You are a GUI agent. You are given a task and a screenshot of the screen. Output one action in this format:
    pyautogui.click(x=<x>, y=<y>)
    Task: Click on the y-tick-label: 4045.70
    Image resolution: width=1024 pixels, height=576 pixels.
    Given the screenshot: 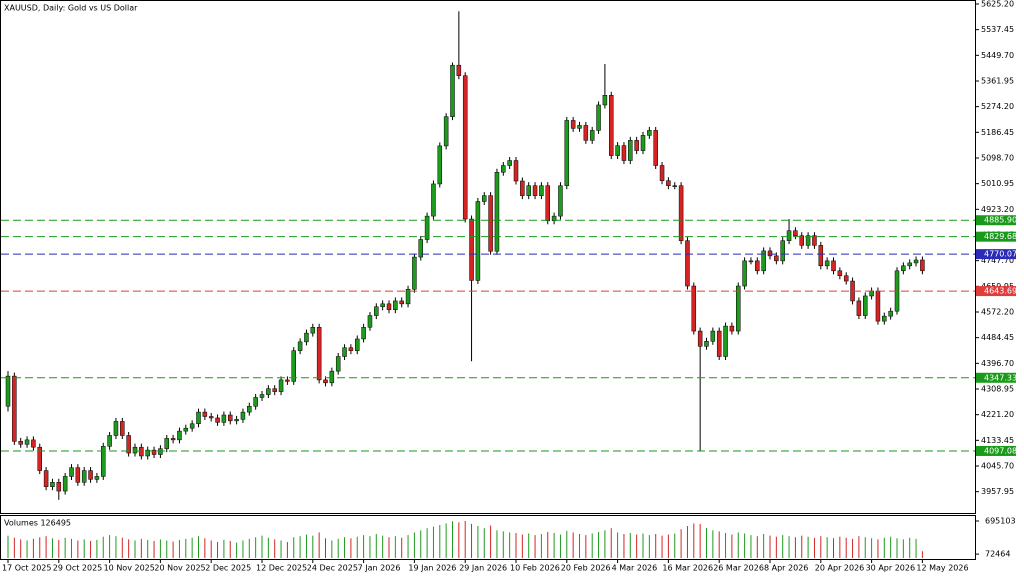 What is the action you would take?
    pyautogui.click(x=997, y=465)
    